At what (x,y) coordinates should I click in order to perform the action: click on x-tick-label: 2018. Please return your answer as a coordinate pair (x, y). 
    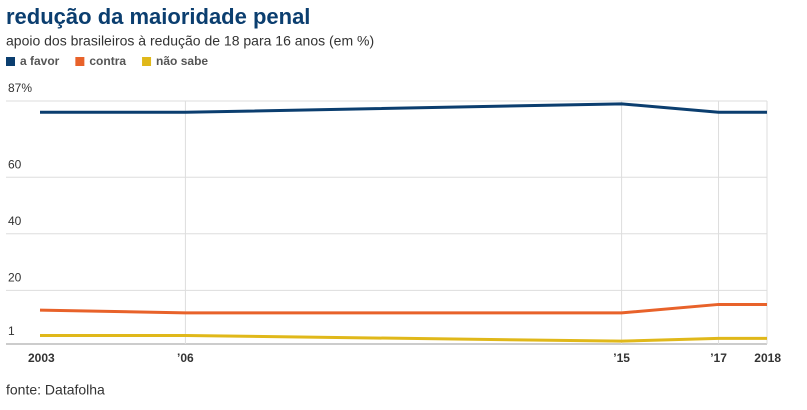
    Looking at the image, I should click on (767, 358).